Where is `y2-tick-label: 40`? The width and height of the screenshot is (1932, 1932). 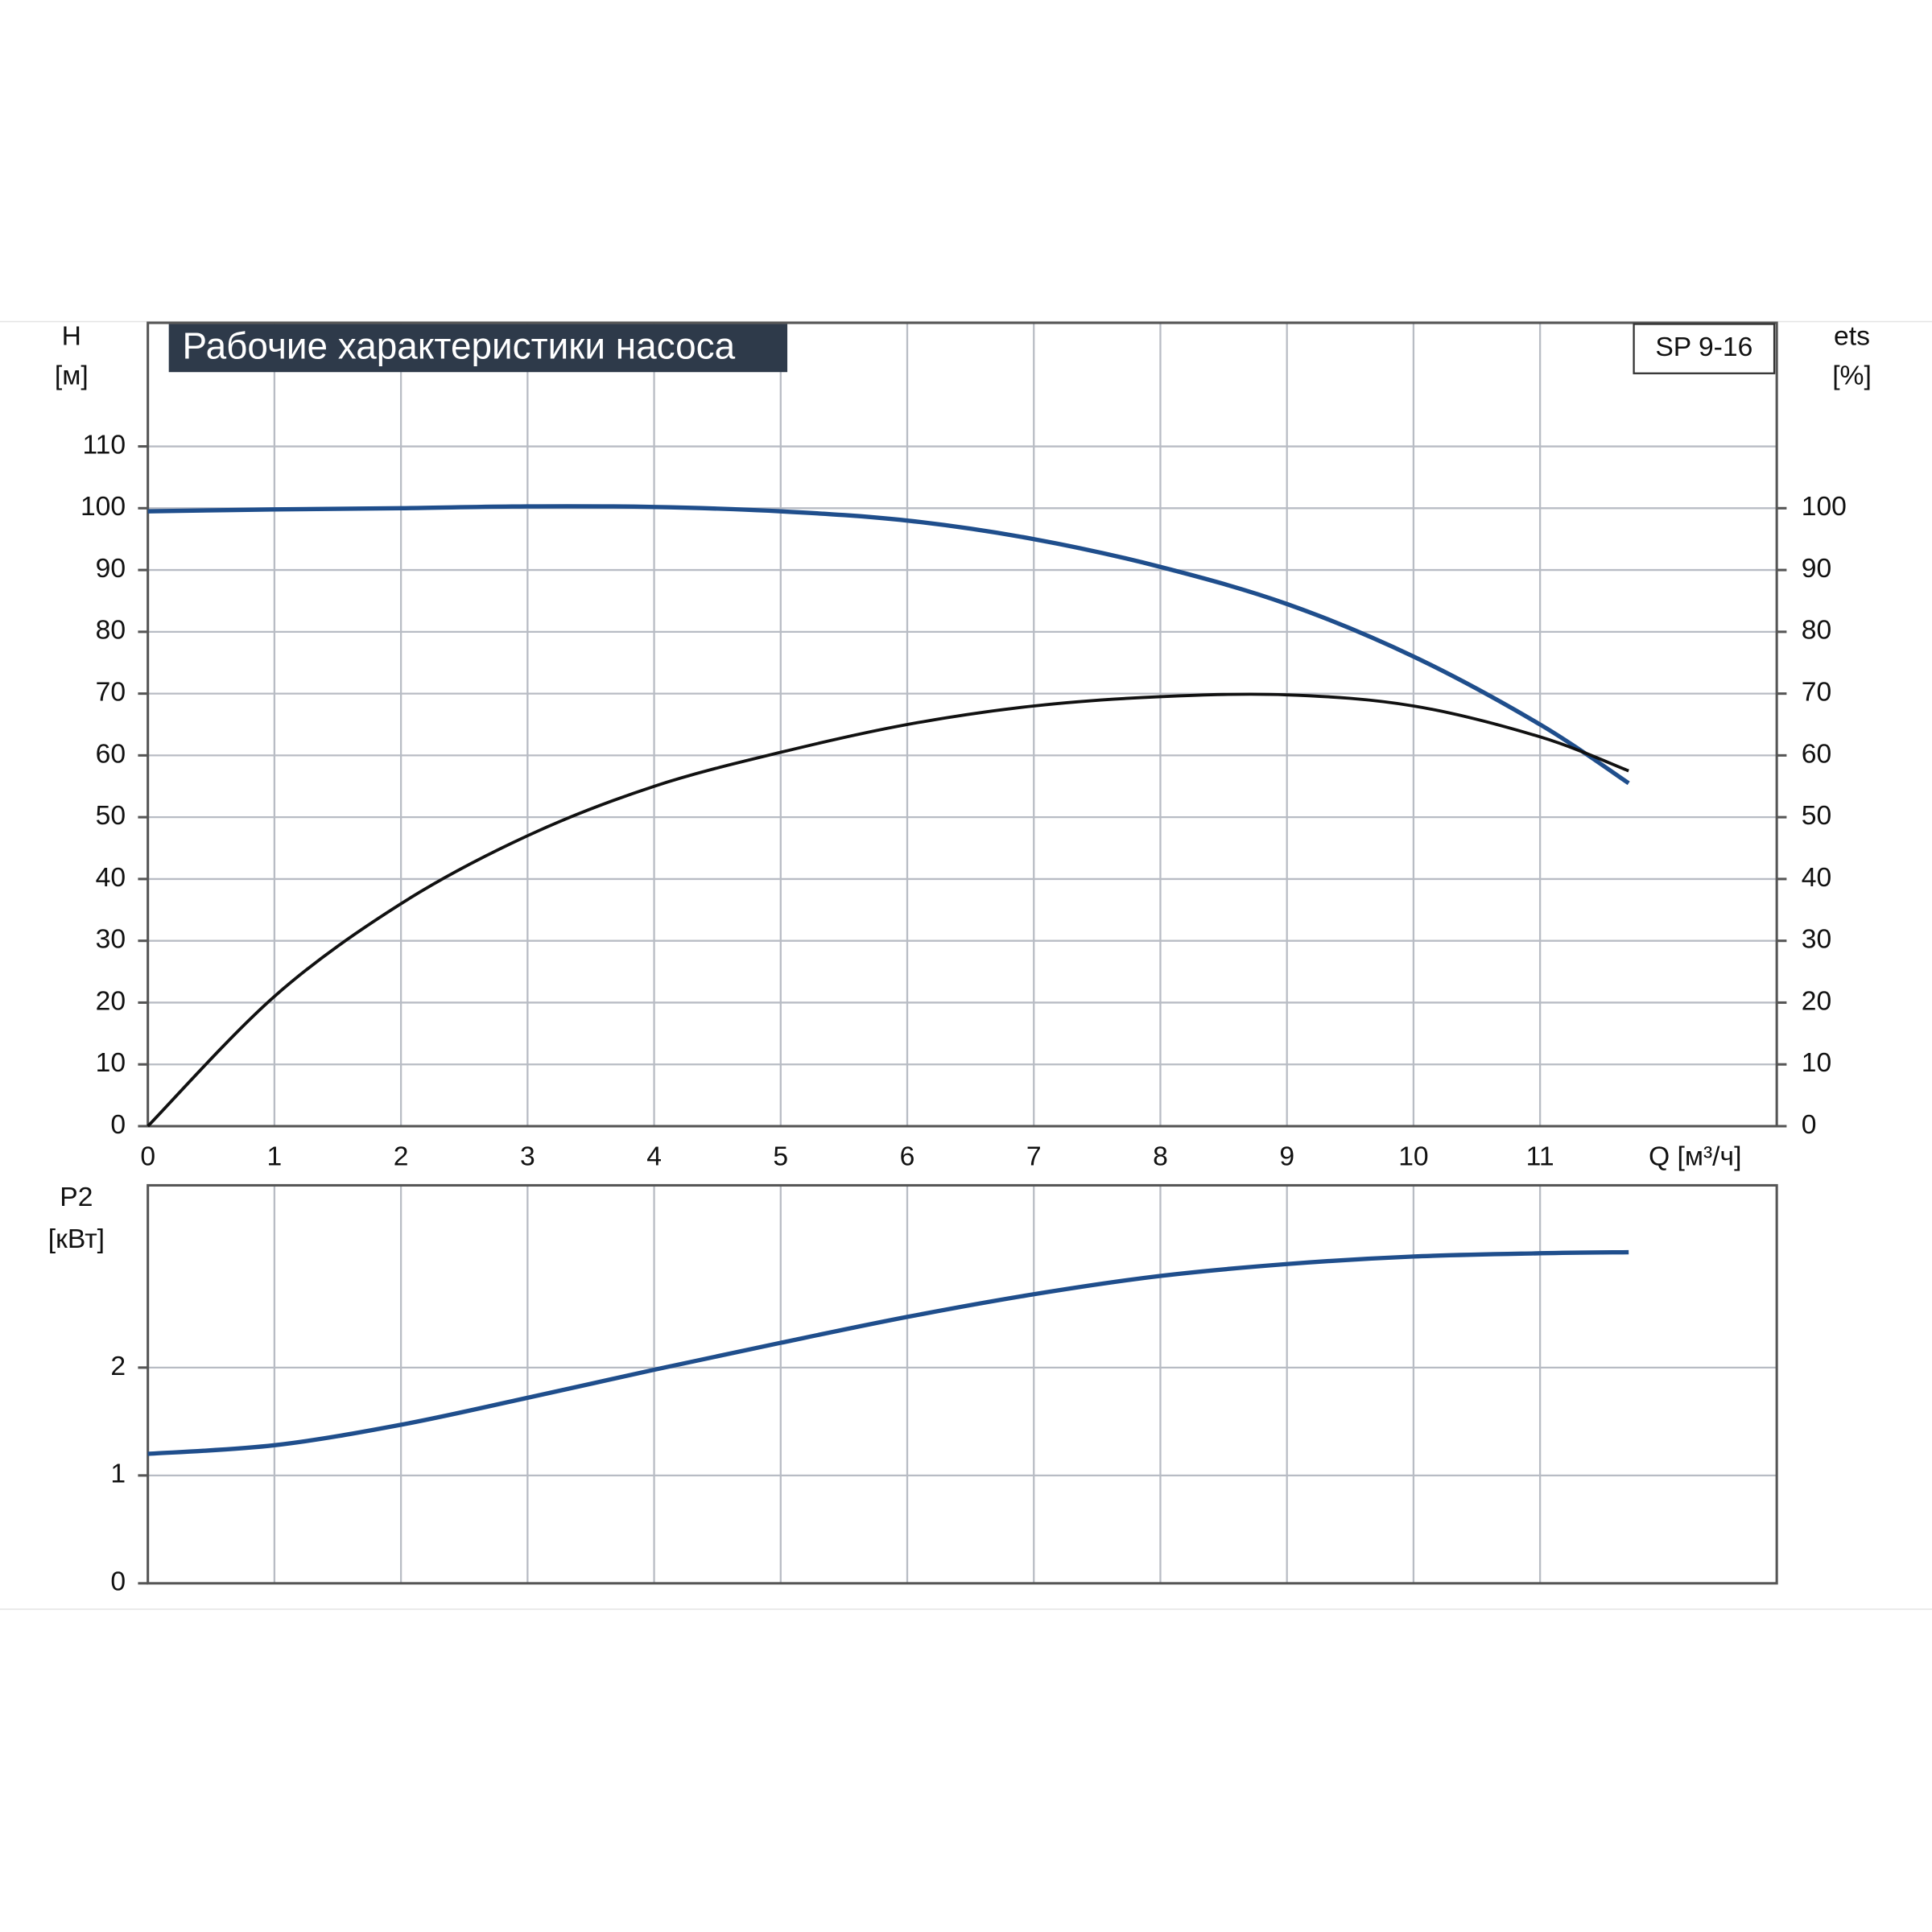
y2-tick-label: 40 is located at coordinates (1816, 878).